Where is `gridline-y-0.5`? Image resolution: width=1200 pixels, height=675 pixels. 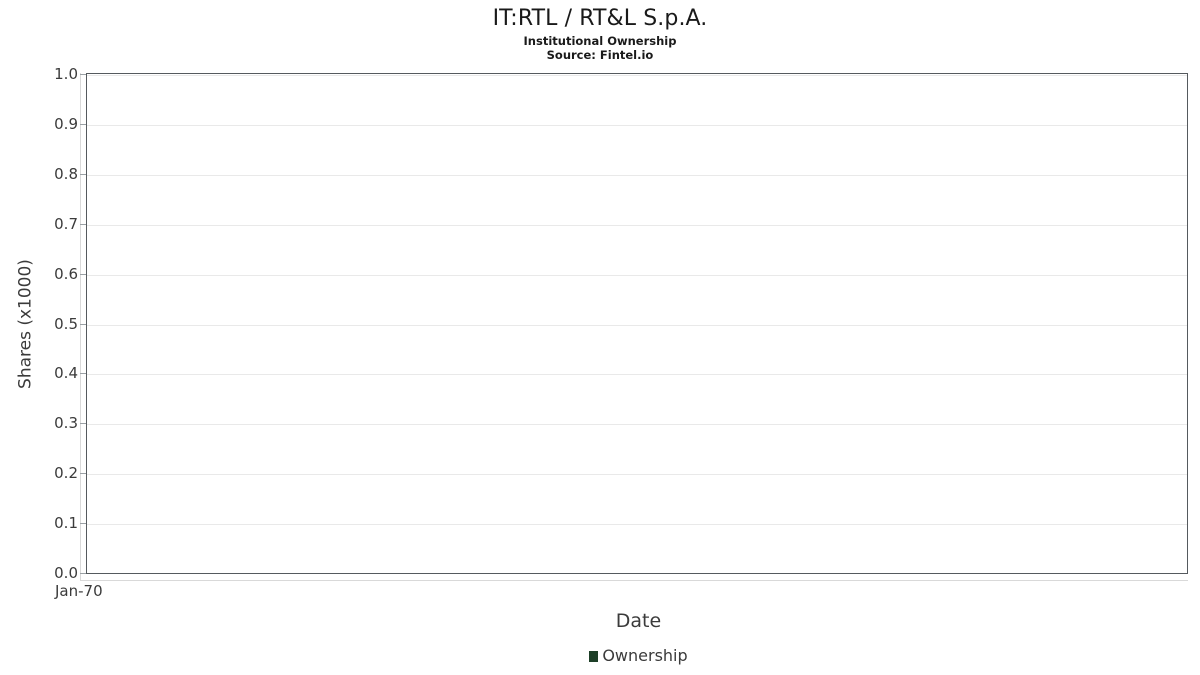
gridline-y-0.5 is located at coordinates (637, 325).